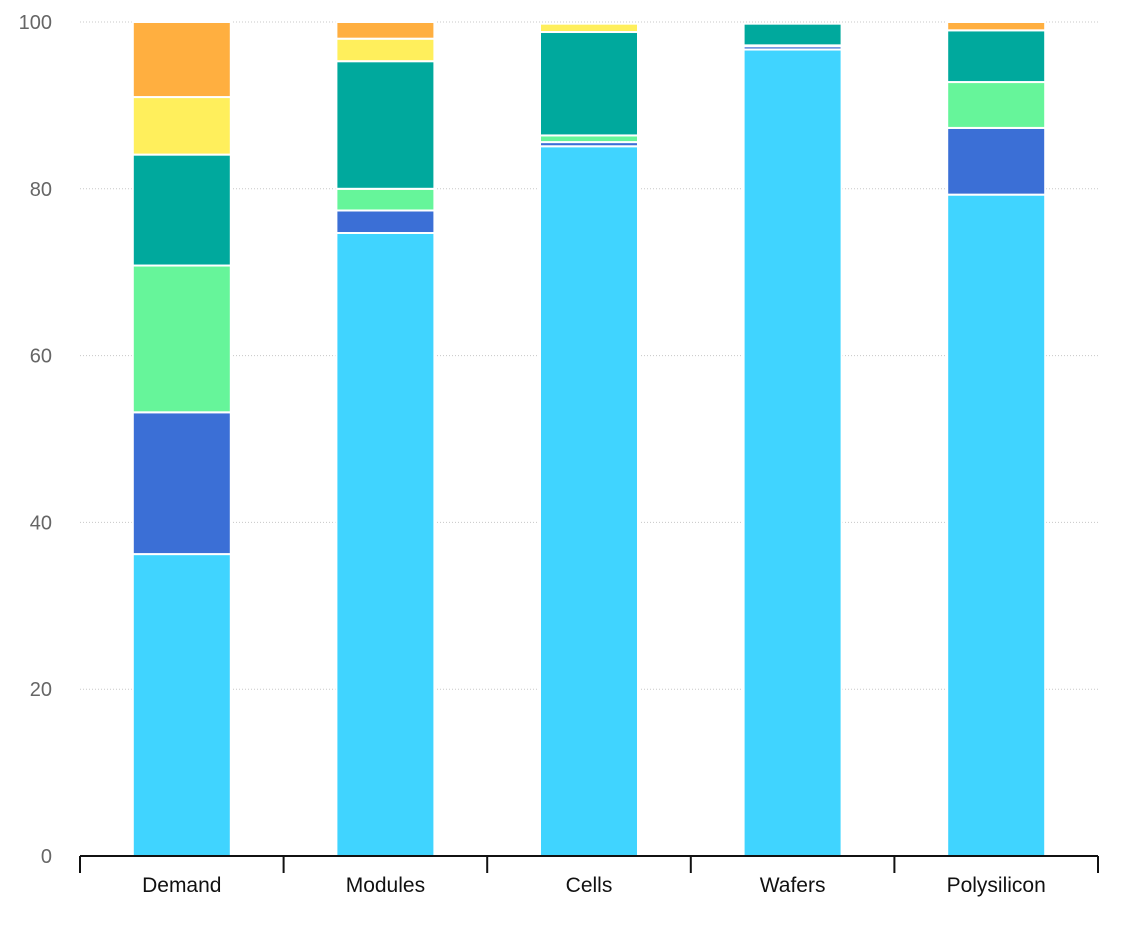 This screenshot has width=1128, height=941. What do you see at coordinates (793, 885) in the screenshot?
I see `x-tick-label-wafers: Wafers` at bounding box center [793, 885].